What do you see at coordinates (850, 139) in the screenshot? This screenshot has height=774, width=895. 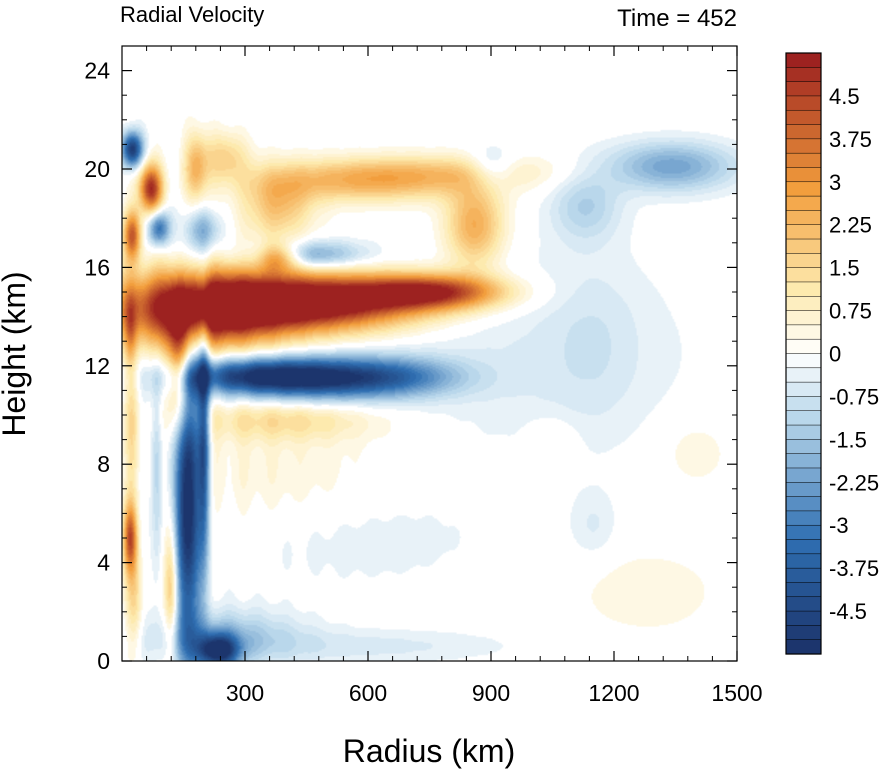 I see `colorbar-tick-label: 3.75` at bounding box center [850, 139].